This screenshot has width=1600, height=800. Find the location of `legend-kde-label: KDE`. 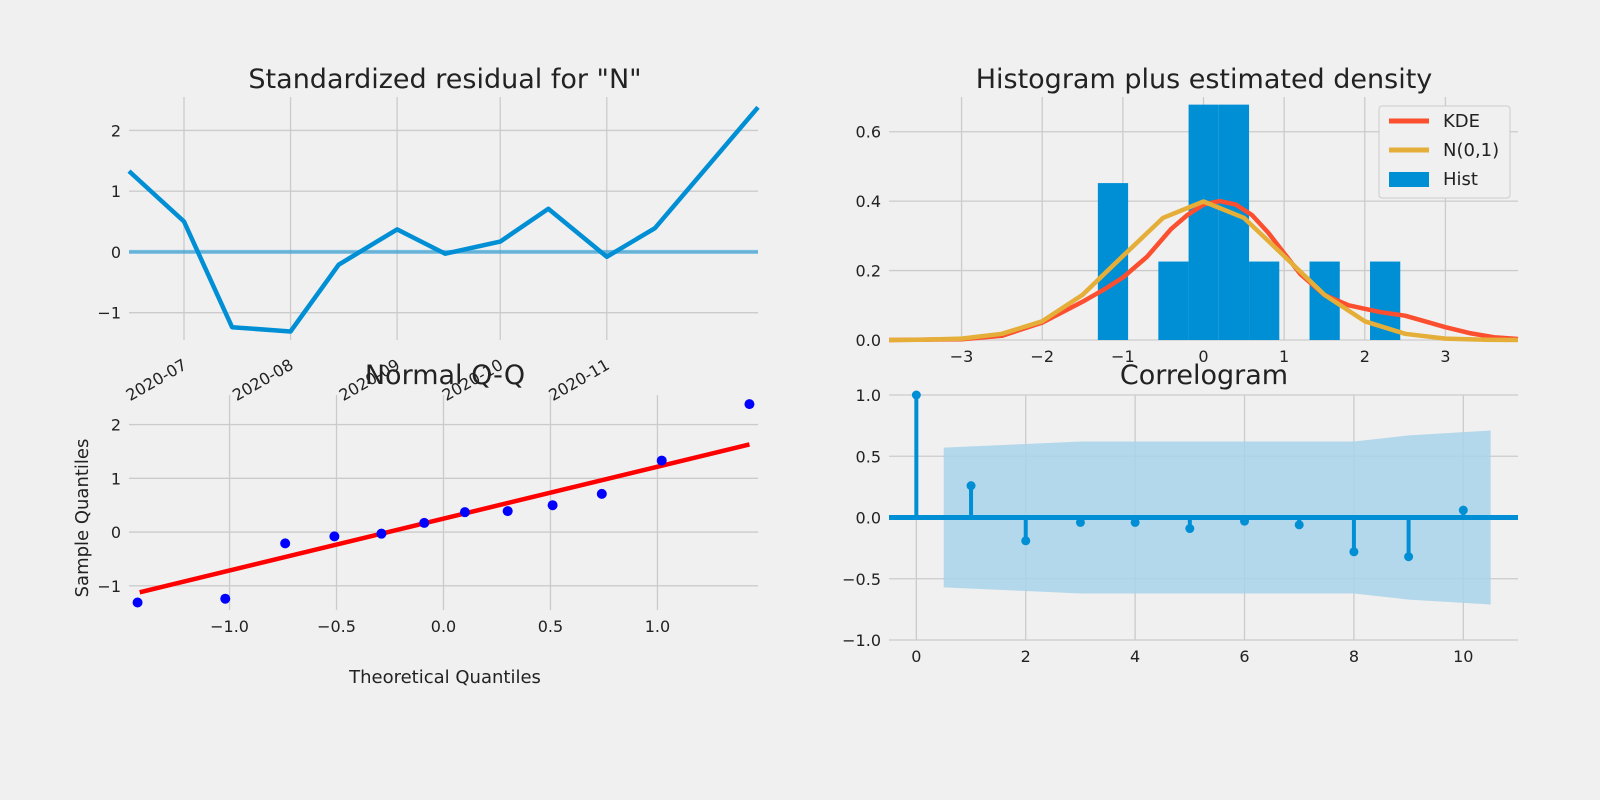

legend-kde-label: KDE is located at coordinates (1461, 121).